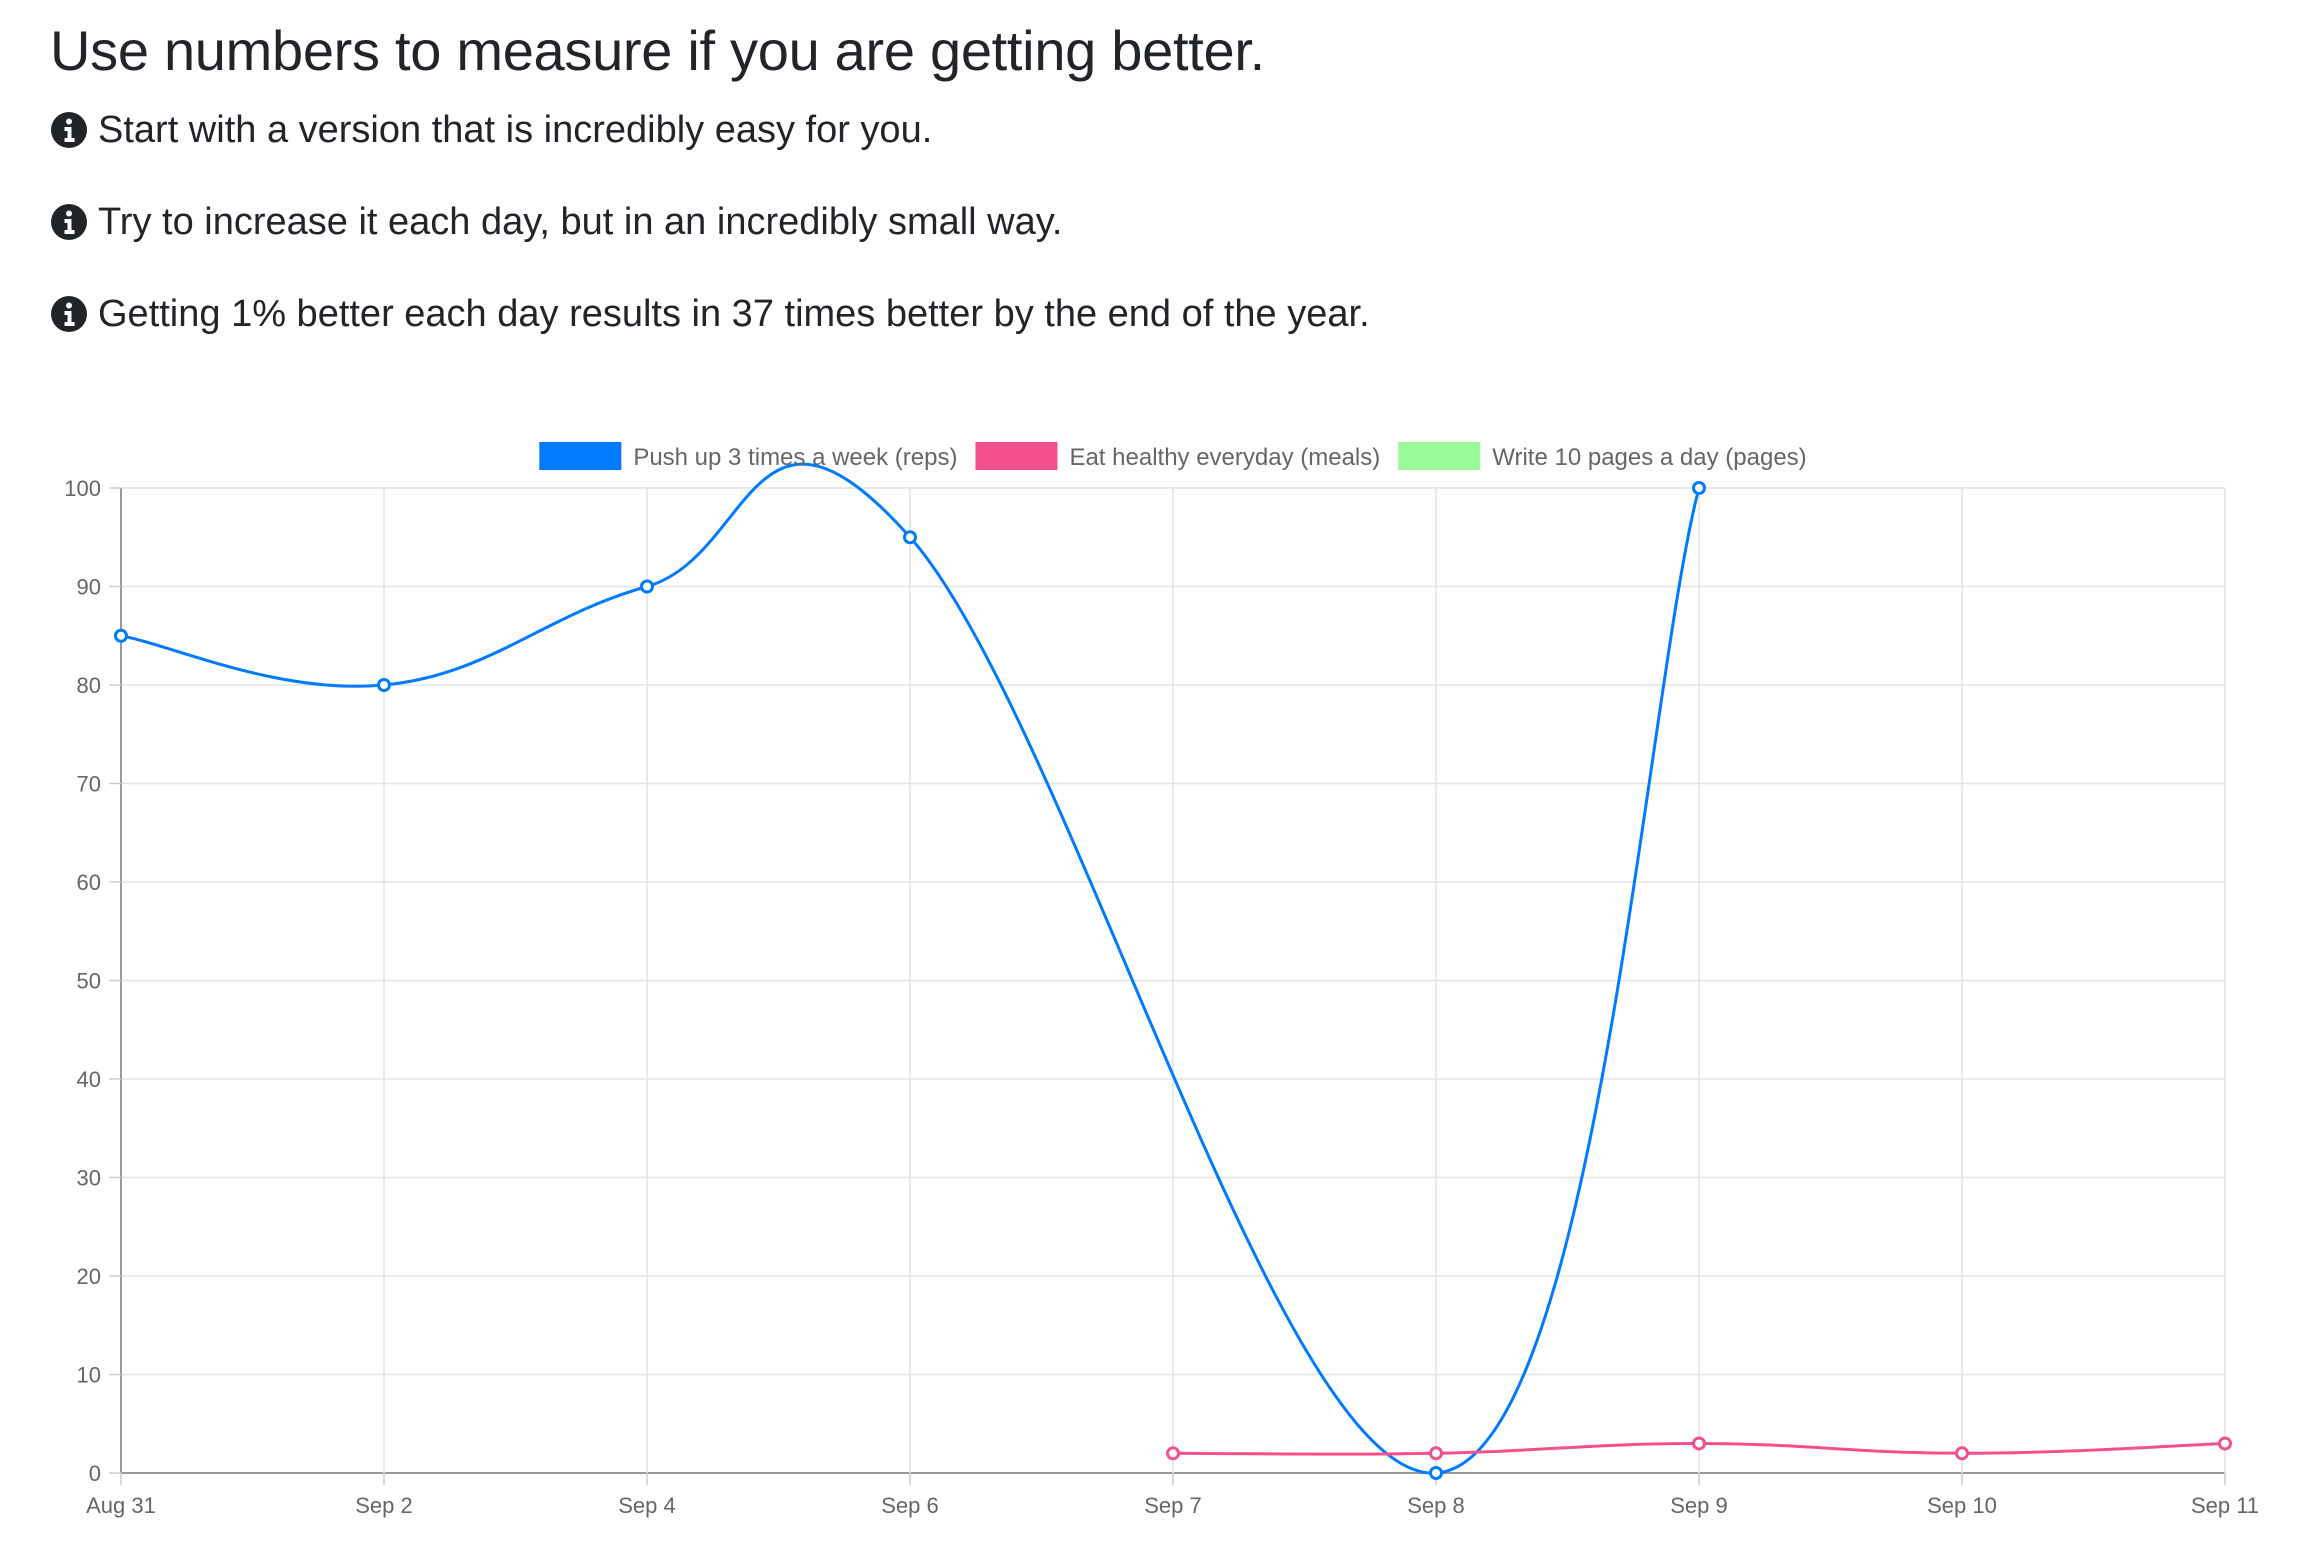 The height and width of the screenshot is (1550, 2312). Describe the element at coordinates (1699, 1505) in the screenshot. I see `x-tick-label: Sep 9` at that location.